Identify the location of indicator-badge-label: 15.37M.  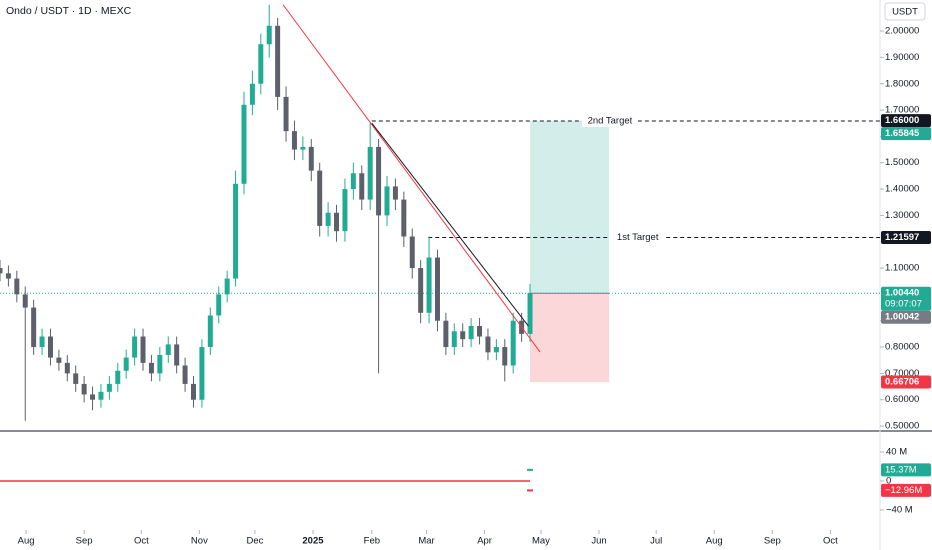
(901, 469).